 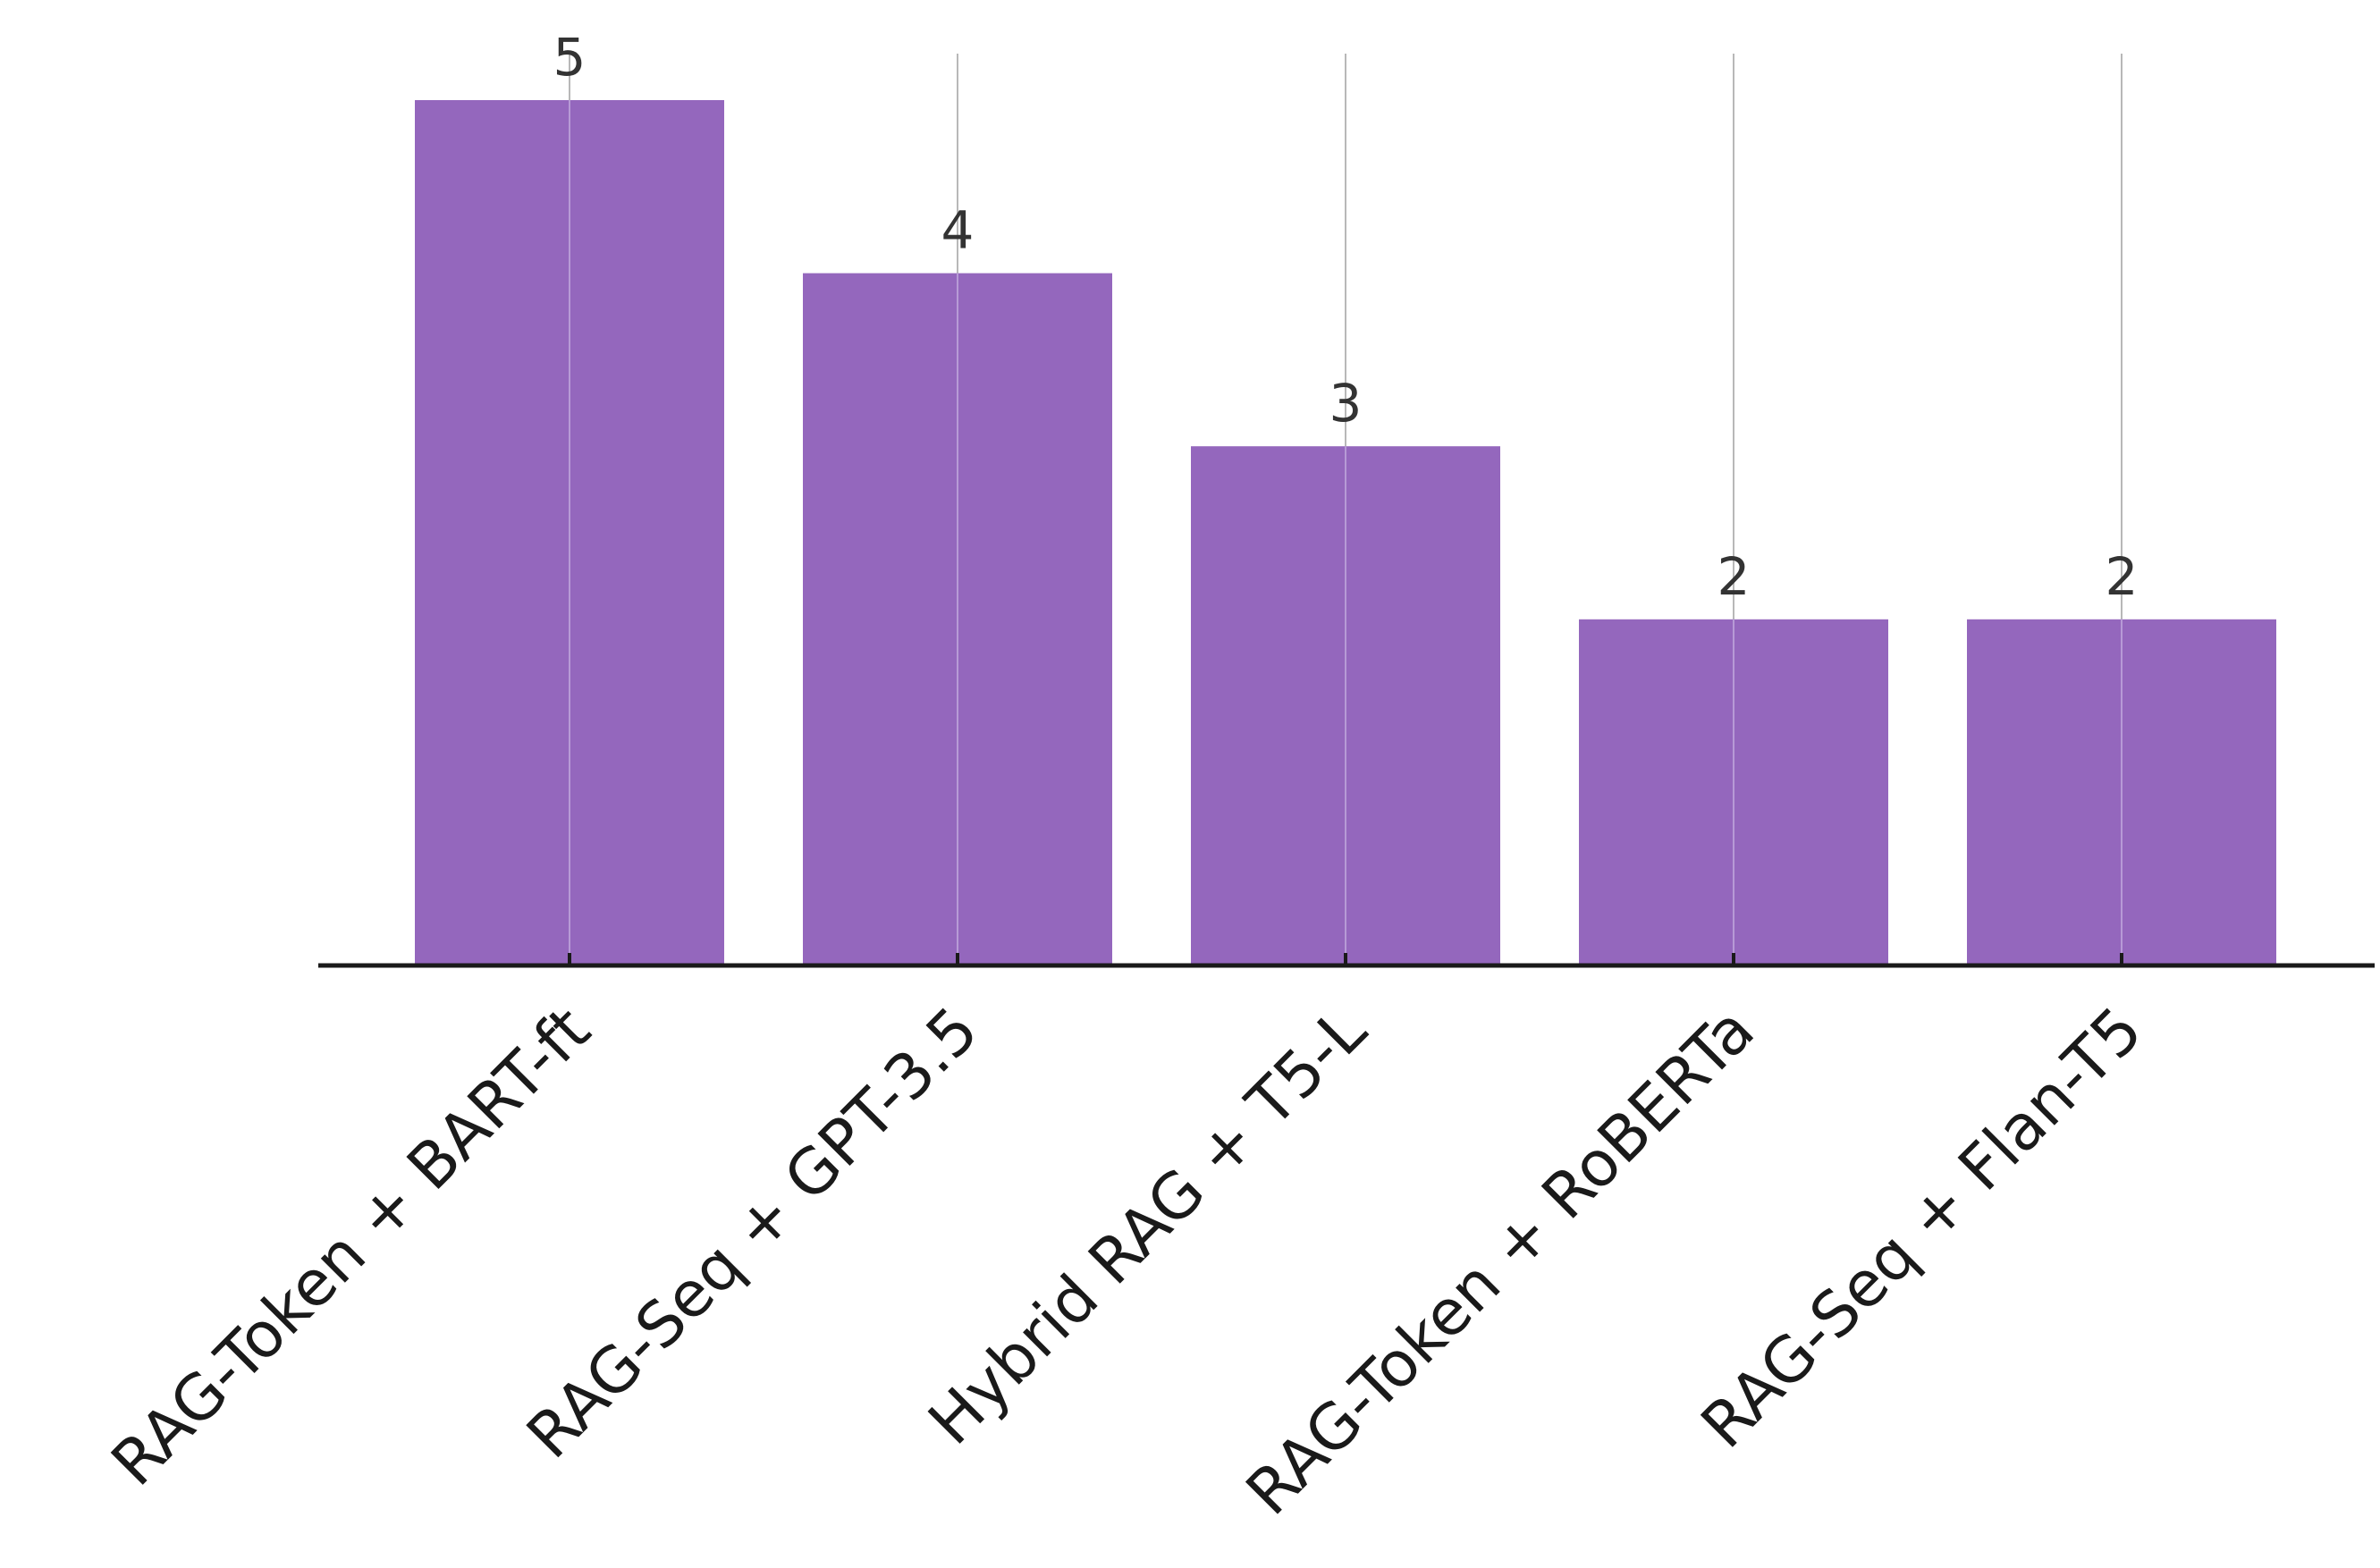 What do you see at coordinates (958, 230) in the screenshot?
I see `data-label: 4` at bounding box center [958, 230].